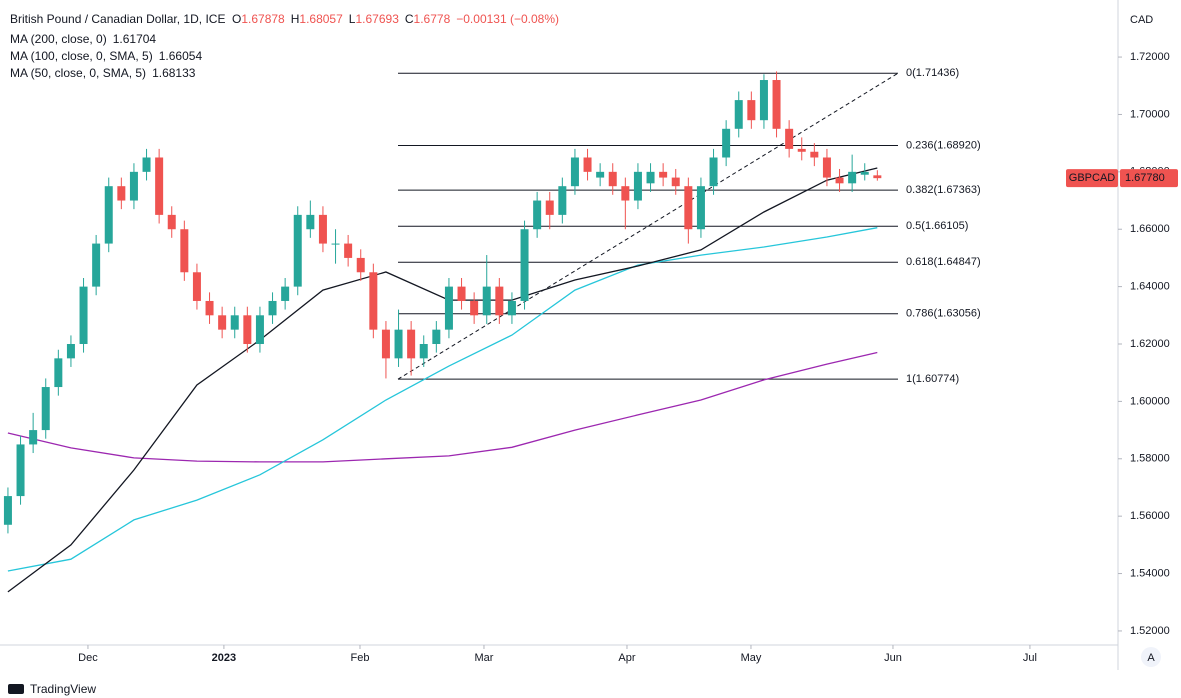 The image size is (1181, 698). Describe the element at coordinates (943, 190) in the screenshot. I see `fib-label: 0.382(1.67363)` at that location.